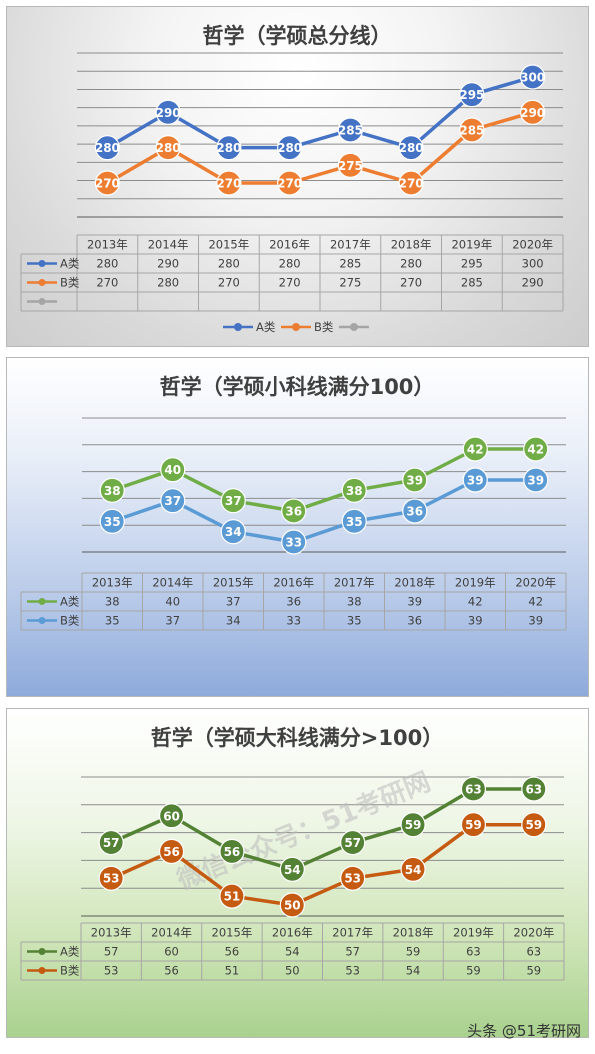 The height and width of the screenshot is (1054, 595). Describe the element at coordinates (324, 327) in the screenshot. I see `legend-label: B类` at that location.